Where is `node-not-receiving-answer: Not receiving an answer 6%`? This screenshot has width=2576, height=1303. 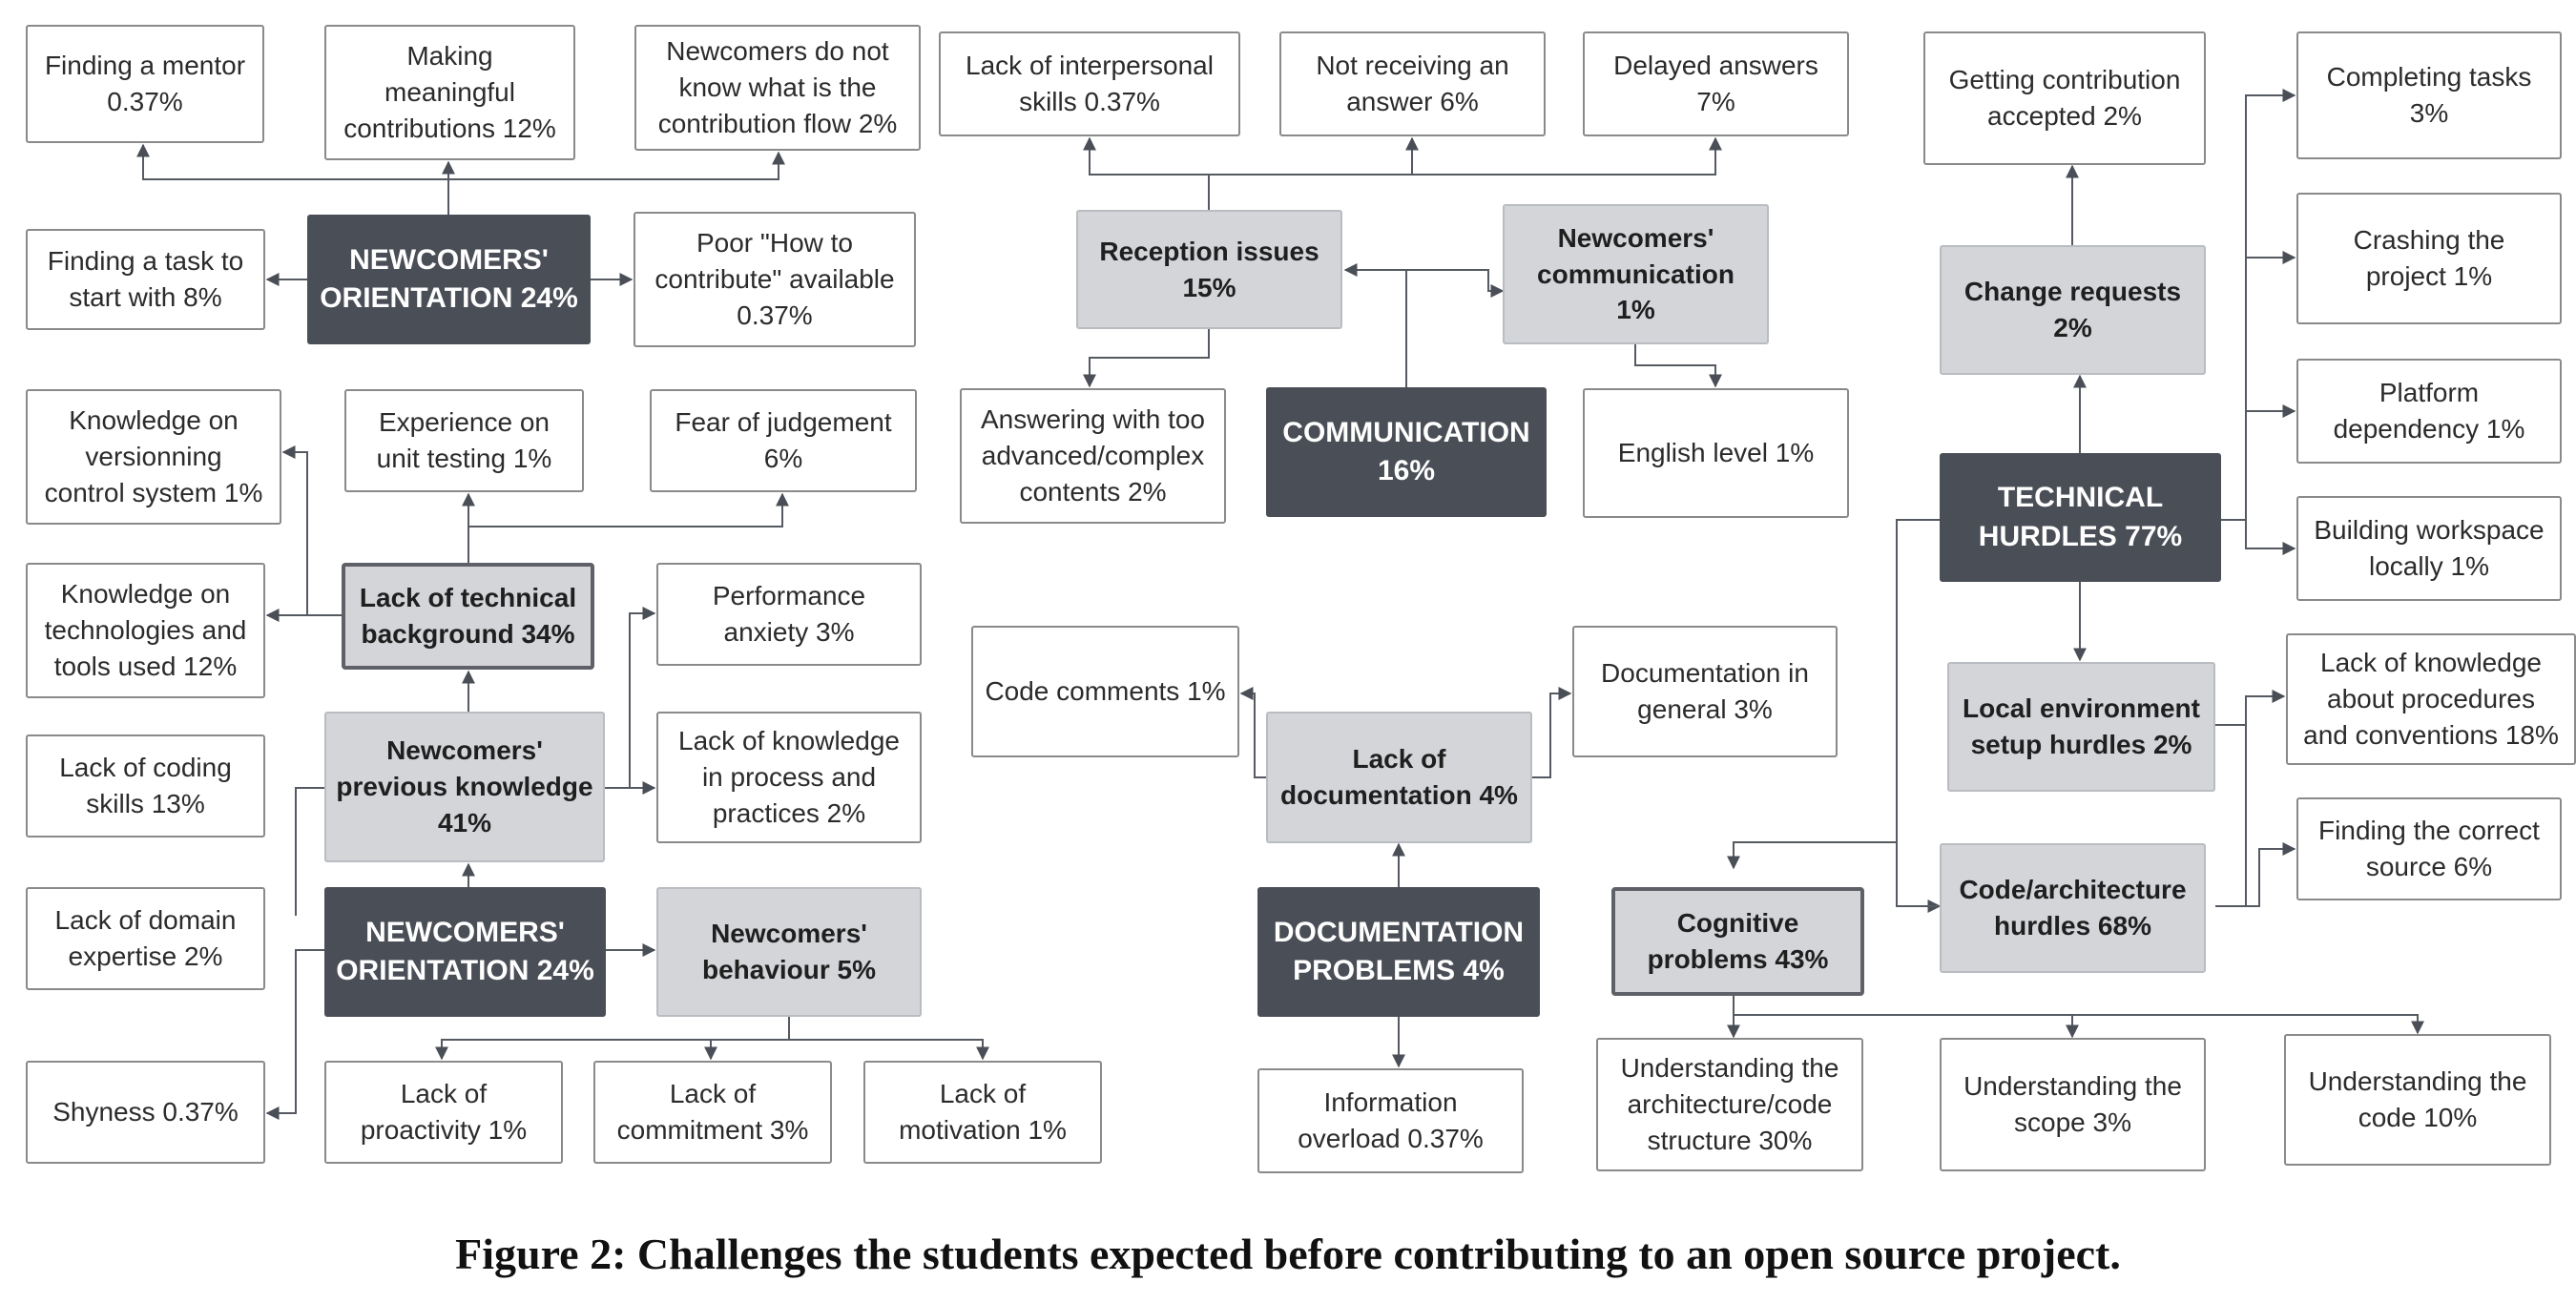
node-not-receiving-answer: Not receiving an answer 6% is located at coordinates (1412, 83).